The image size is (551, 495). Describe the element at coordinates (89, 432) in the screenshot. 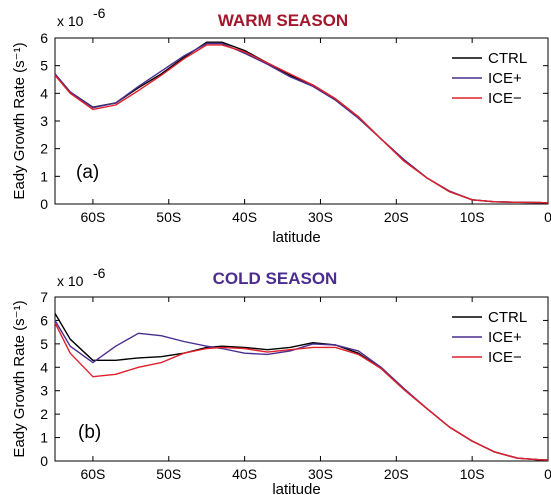

I see `panel-label: (b)` at that location.